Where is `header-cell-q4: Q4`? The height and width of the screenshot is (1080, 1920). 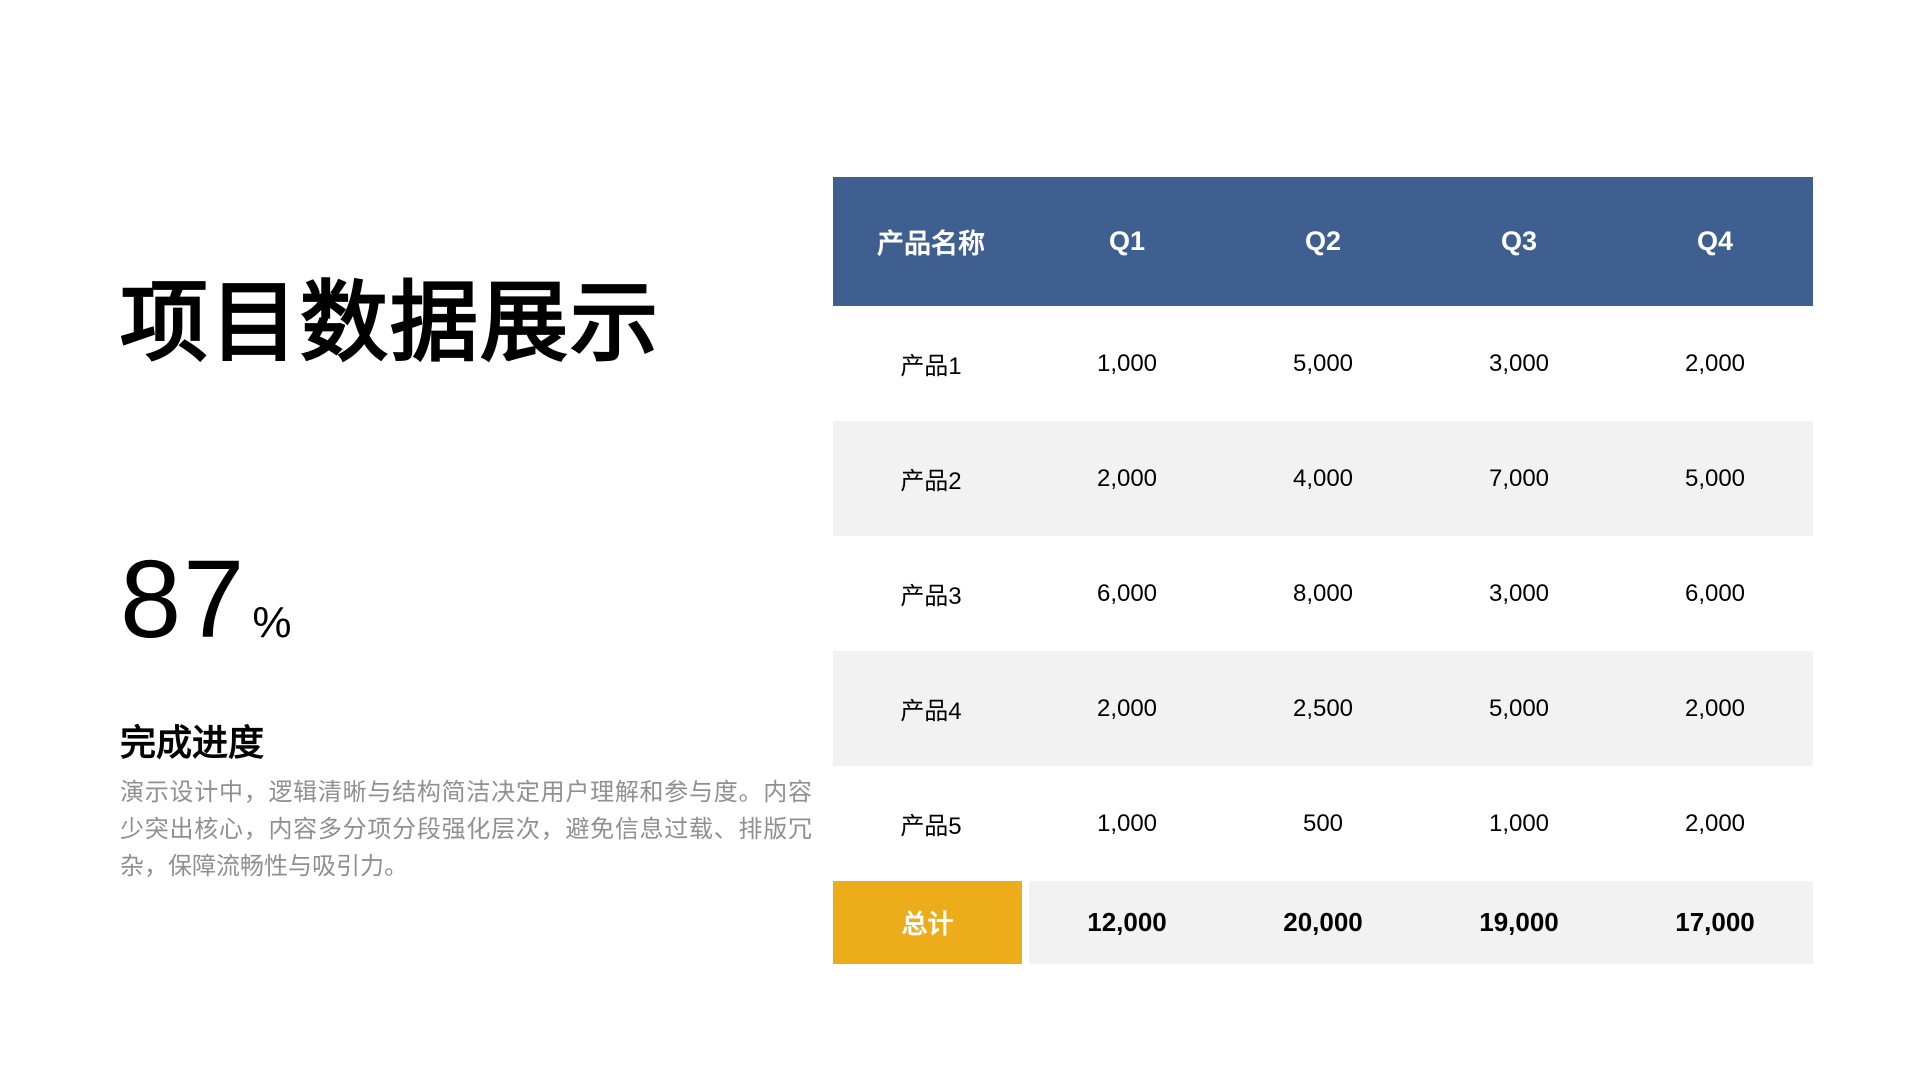
header-cell-q4: Q4 is located at coordinates (1715, 241).